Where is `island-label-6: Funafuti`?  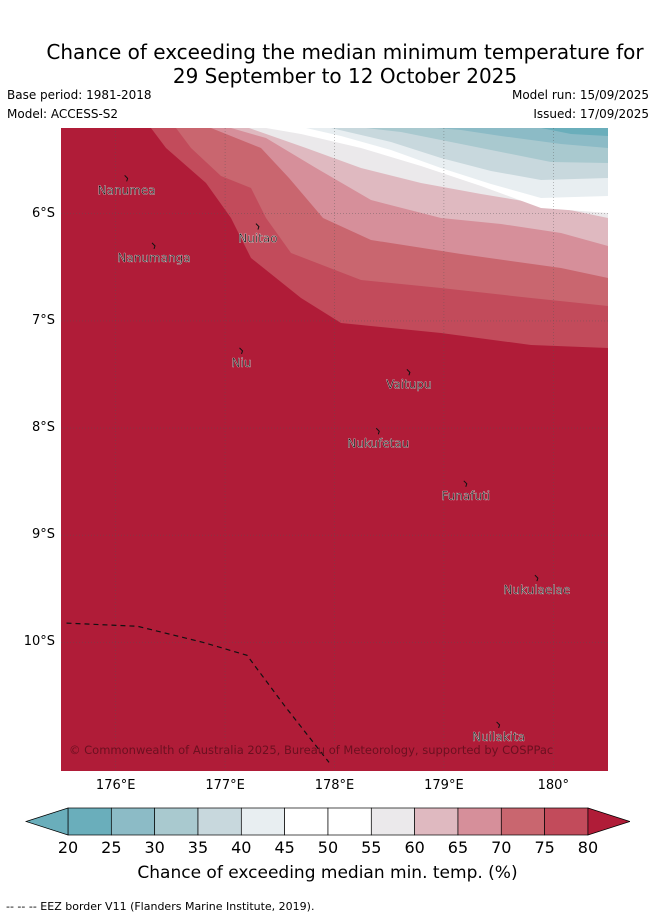 island-label-6: Funafuti is located at coordinates (465, 496).